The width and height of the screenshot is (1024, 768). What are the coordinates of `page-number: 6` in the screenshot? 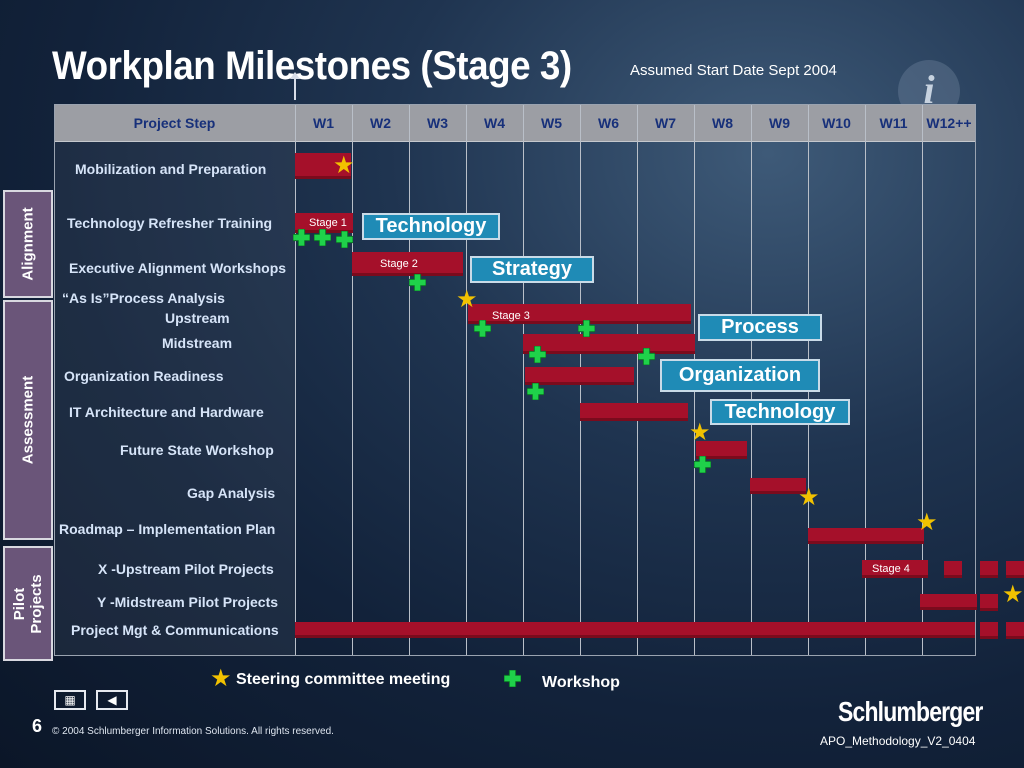 It's located at (37, 726).